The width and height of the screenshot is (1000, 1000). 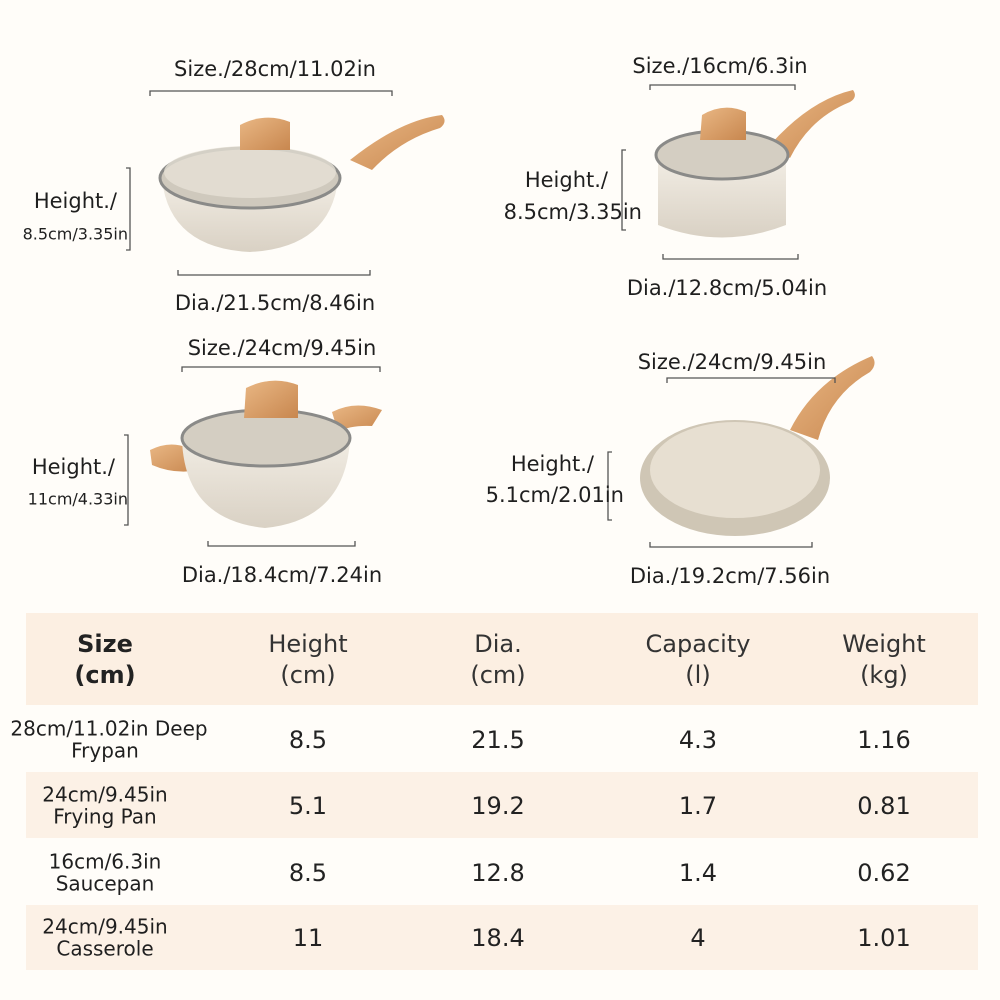 I want to click on deep-frypan-image, so click(x=301, y=183).